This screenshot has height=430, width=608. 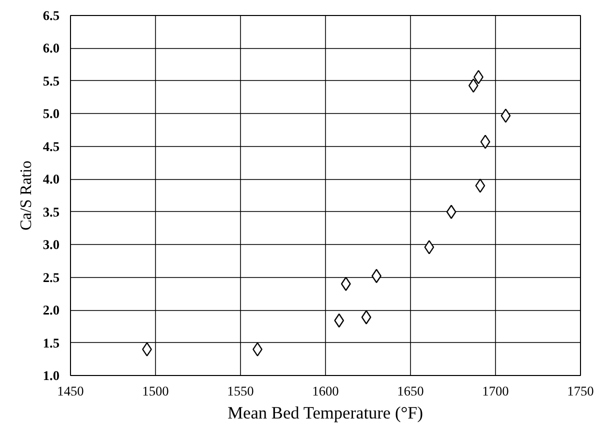 What do you see at coordinates (51, 179) in the screenshot?
I see `y-tick-label: 4.0` at bounding box center [51, 179].